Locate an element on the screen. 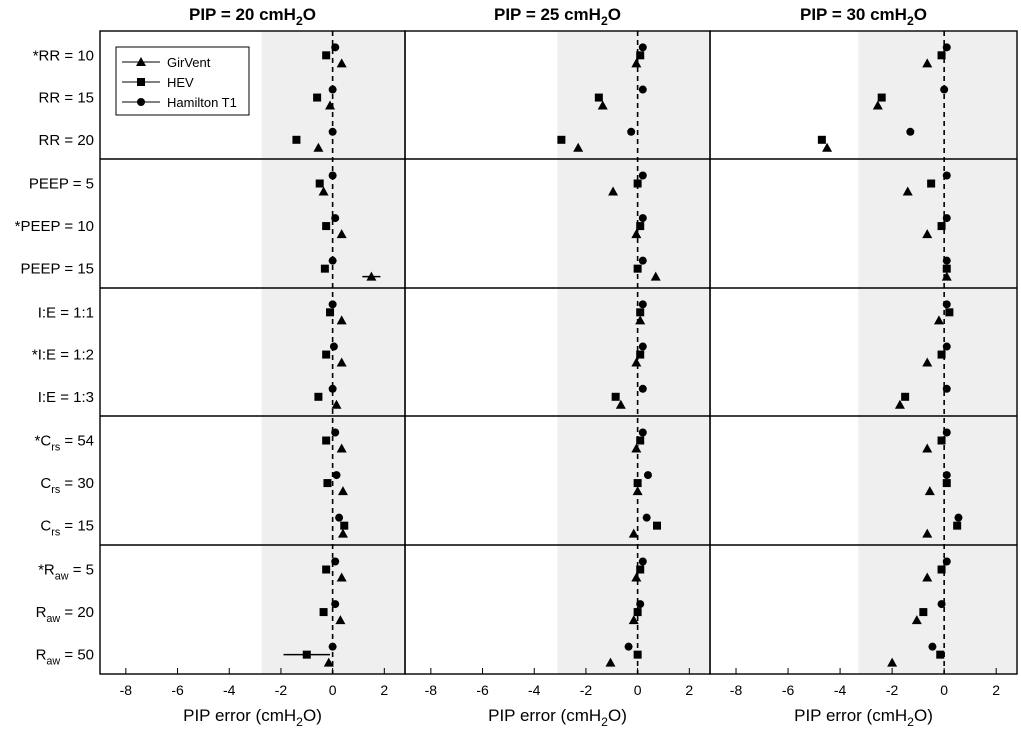  legend-marker-square is located at coordinates (141, 82).